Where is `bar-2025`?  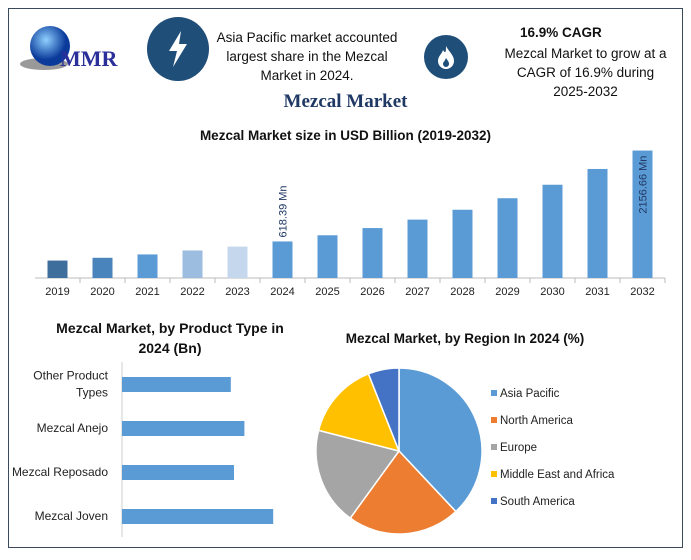 bar-2025 is located at coordinates (327, 256).